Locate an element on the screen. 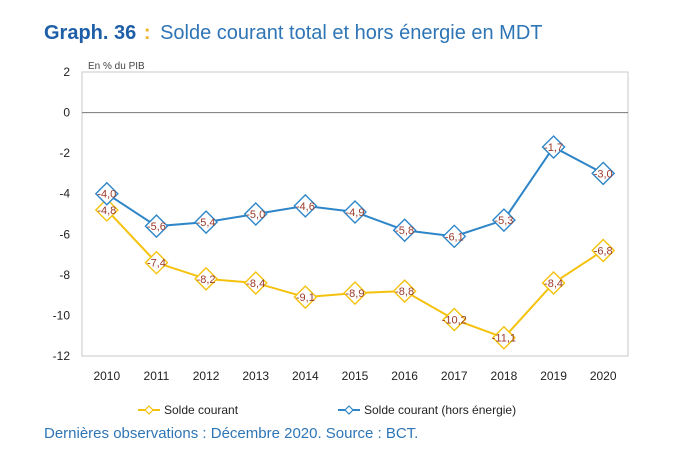 The width and height of the screenshot is (680, 472). data-label: -8,2 is located at coordinates (206, 280).